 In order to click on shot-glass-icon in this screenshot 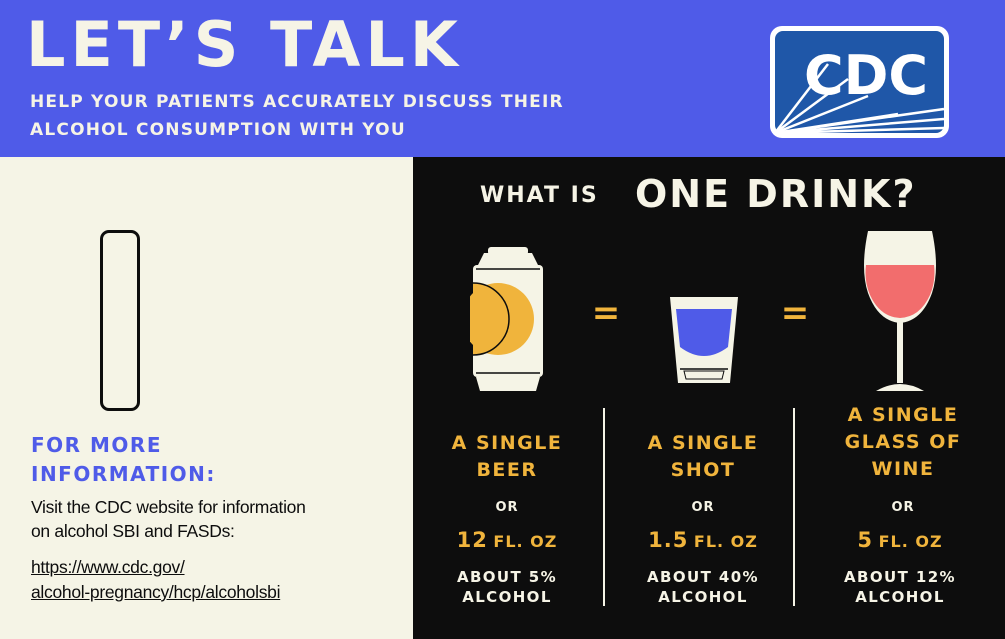, I will do `click(704, 340)`.